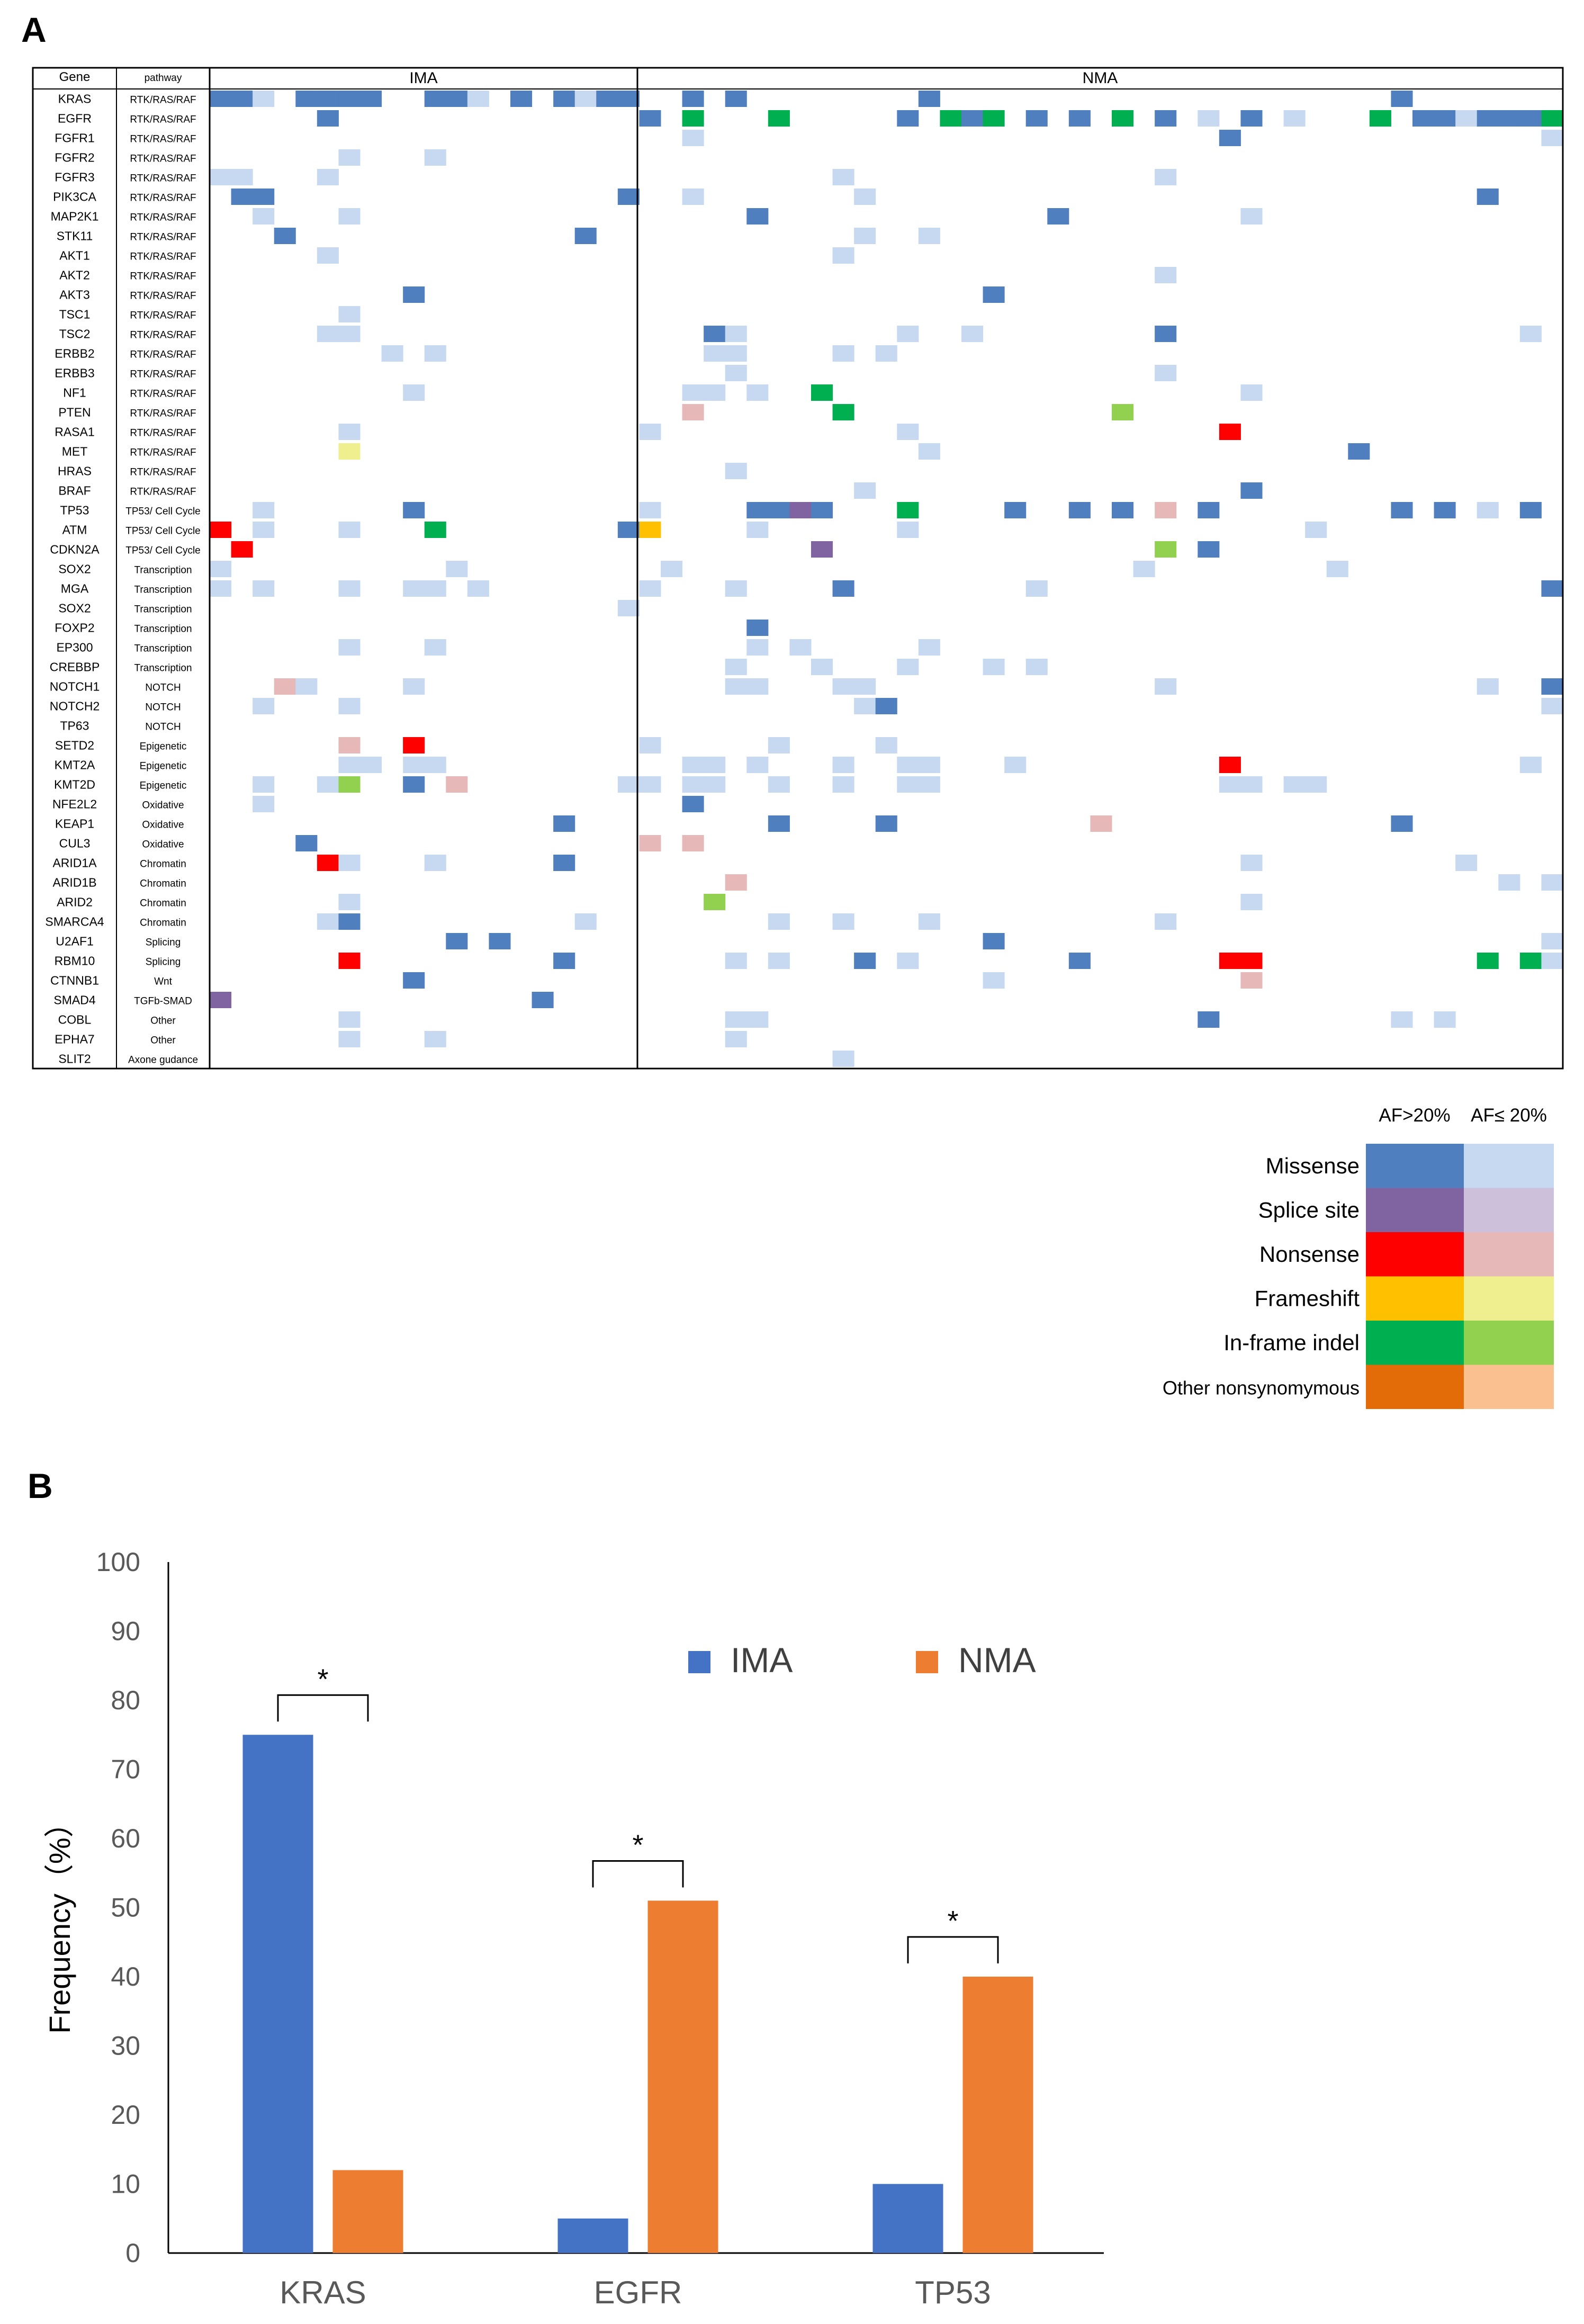 The width and height of the screenshot is (1584, 2324). Describe the element at coordinates (125, 1976) in the screenshot. I see `y-tick-label: 40` at that location.